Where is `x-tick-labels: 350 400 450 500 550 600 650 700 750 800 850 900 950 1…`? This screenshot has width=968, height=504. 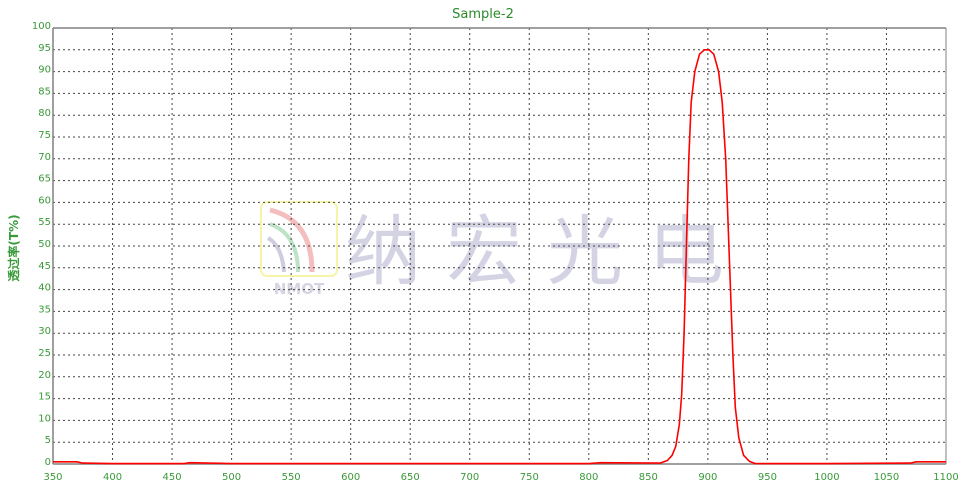 x-tick-labels: 350 400 450 500 550 600 650 700 750 800 850 900 950 1… is located at coordinates (500, 477).